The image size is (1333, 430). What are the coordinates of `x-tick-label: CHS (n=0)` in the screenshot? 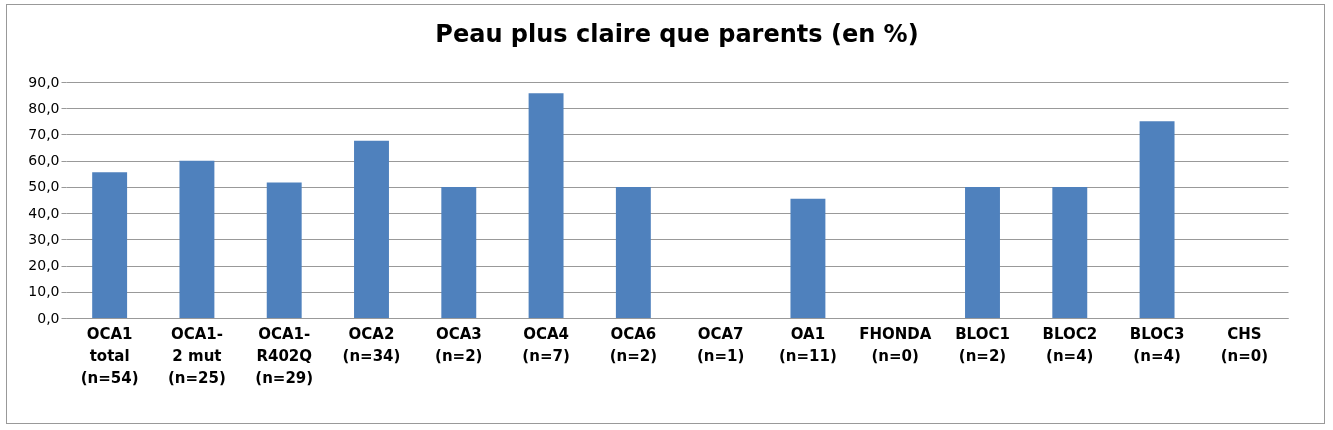 It's located at (1244, 344).